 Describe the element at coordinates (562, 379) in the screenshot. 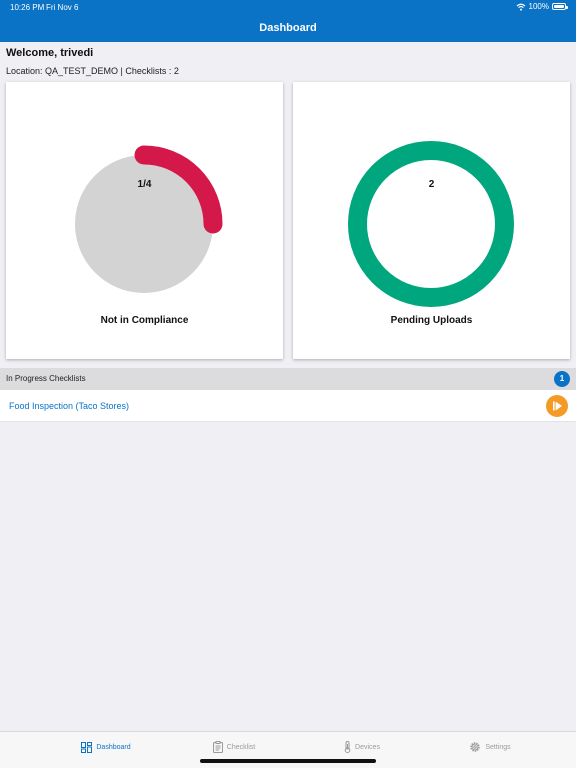

I see `in-progress-count-badge: 1` at that location.